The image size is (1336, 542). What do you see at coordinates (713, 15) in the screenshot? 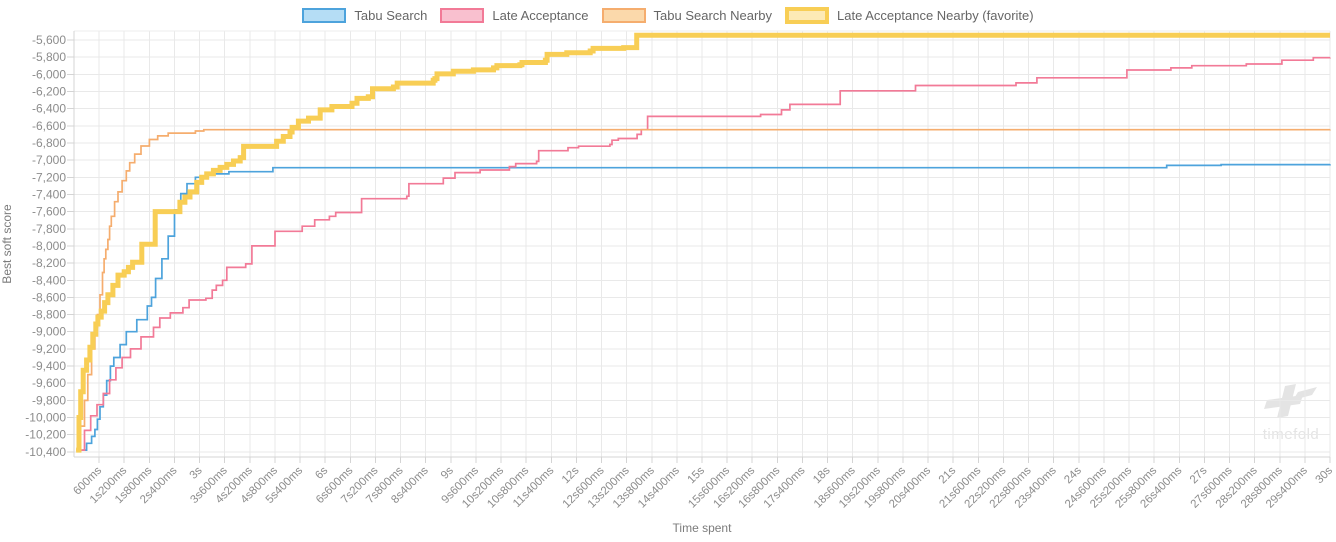
I see `legend-label: Tabu Search Nearby` at bounding box center [713, 15].